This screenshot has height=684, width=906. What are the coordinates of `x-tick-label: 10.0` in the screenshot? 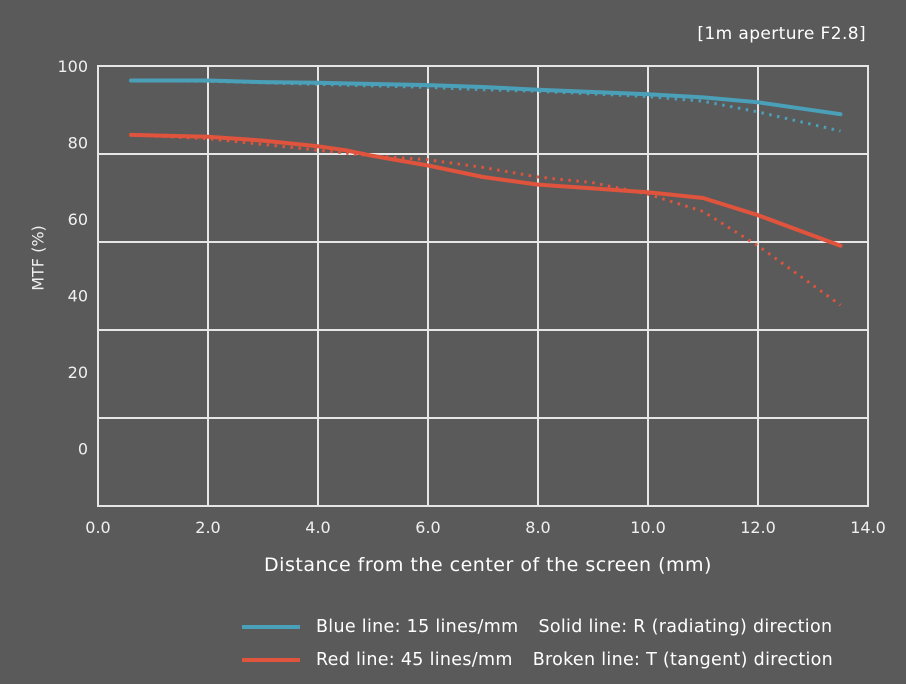 It's located at (648, 527).